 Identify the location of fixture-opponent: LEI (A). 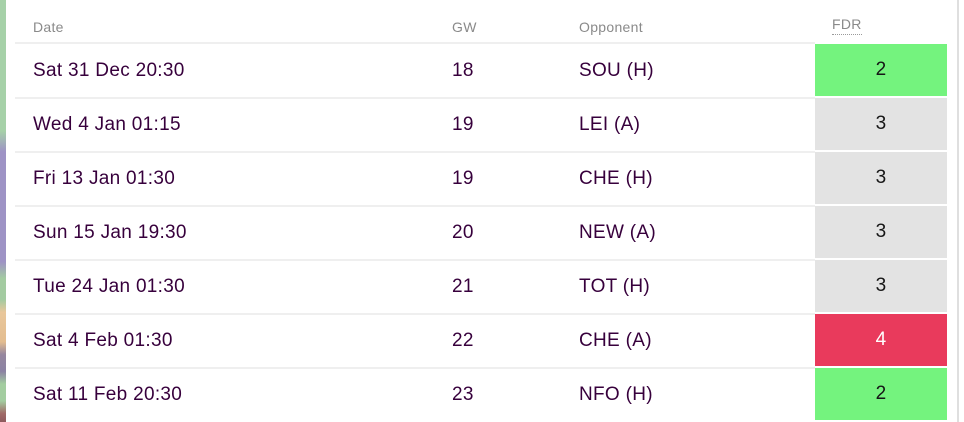
(610, 124).